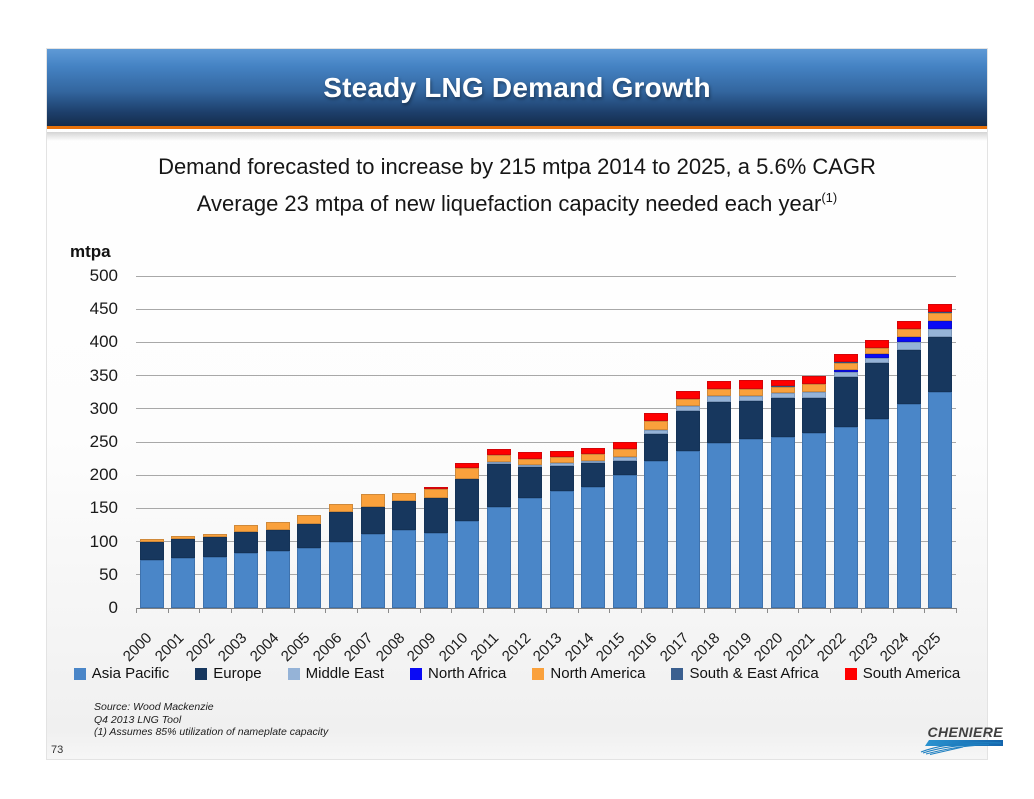 The width and height of the screenshot is (1034, 799). I want to click on legend-label: North Africa, so click(467, 673).